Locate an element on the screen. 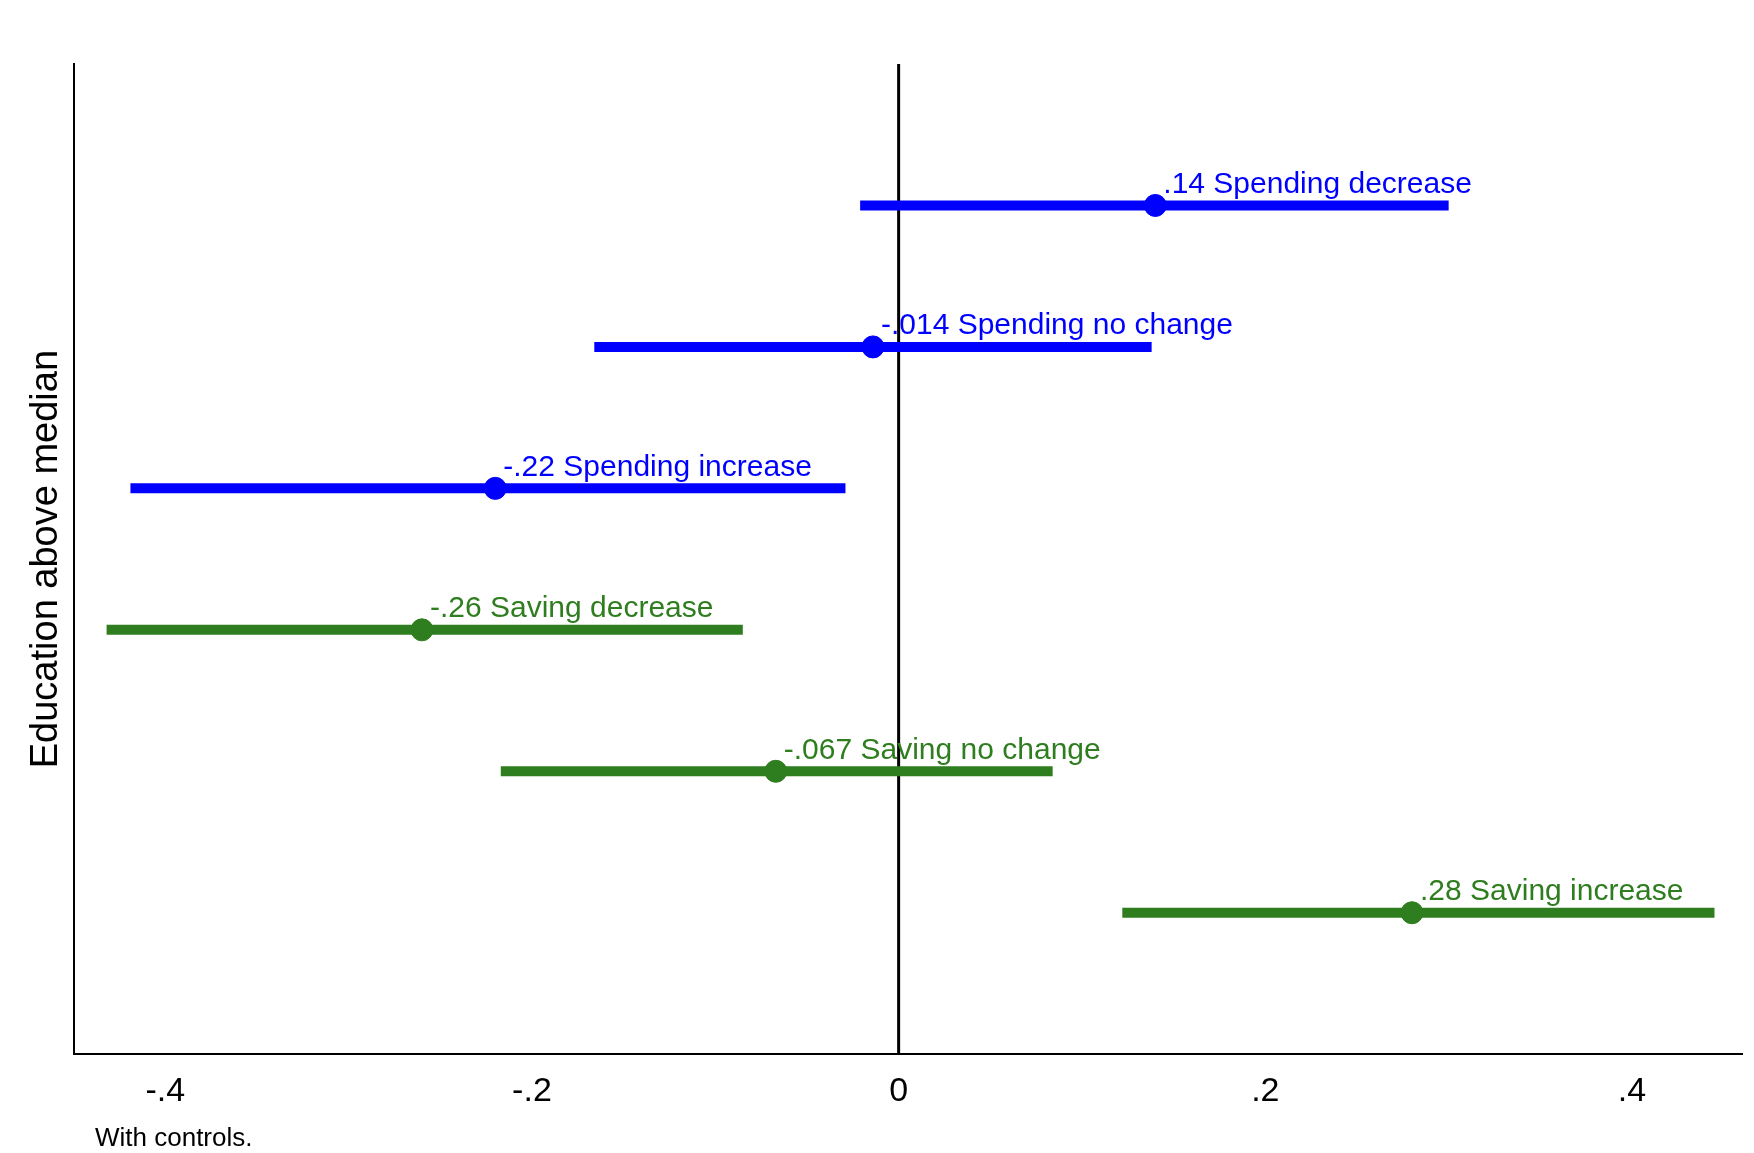  x-tick-label: .2 is located at coordinates (1265, 1088).